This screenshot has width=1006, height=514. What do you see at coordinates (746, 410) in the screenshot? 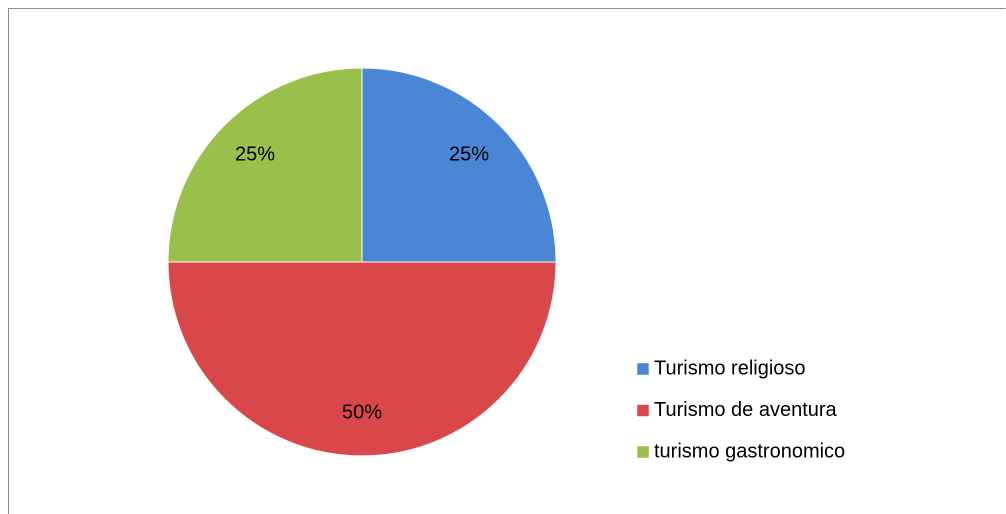
I see `legend-label: Turismo de aventura` at bounding box center [746, 410].